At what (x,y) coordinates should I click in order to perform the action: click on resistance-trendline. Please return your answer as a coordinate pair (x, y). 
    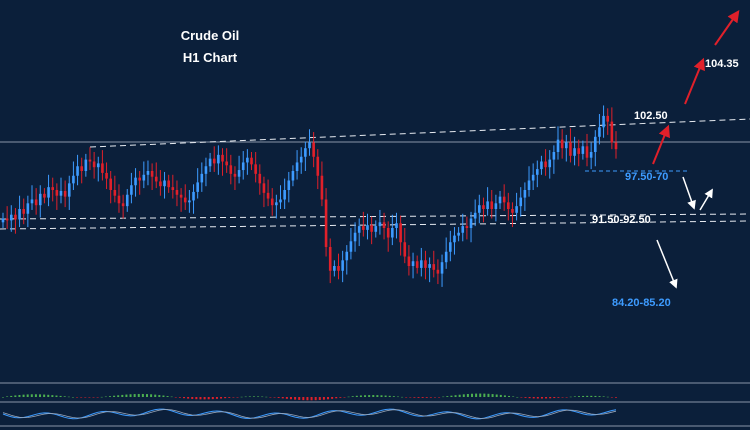
    Looking at the image, I should click on (419, 133).